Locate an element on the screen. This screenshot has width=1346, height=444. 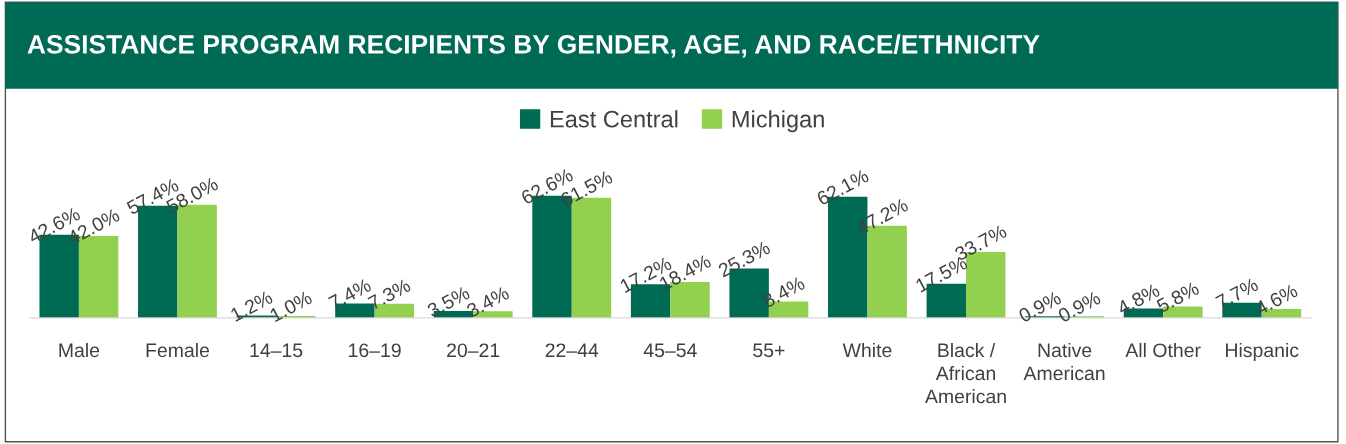
legend-label: Michigan is located at coordinates (778, 121).